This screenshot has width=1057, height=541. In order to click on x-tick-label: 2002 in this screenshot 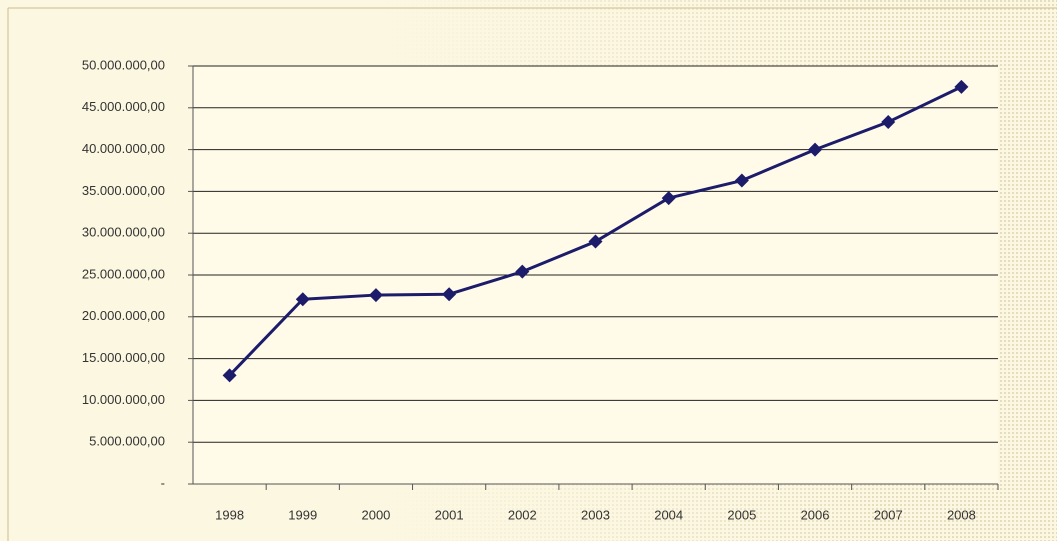, I will do `click(522, 514)`.